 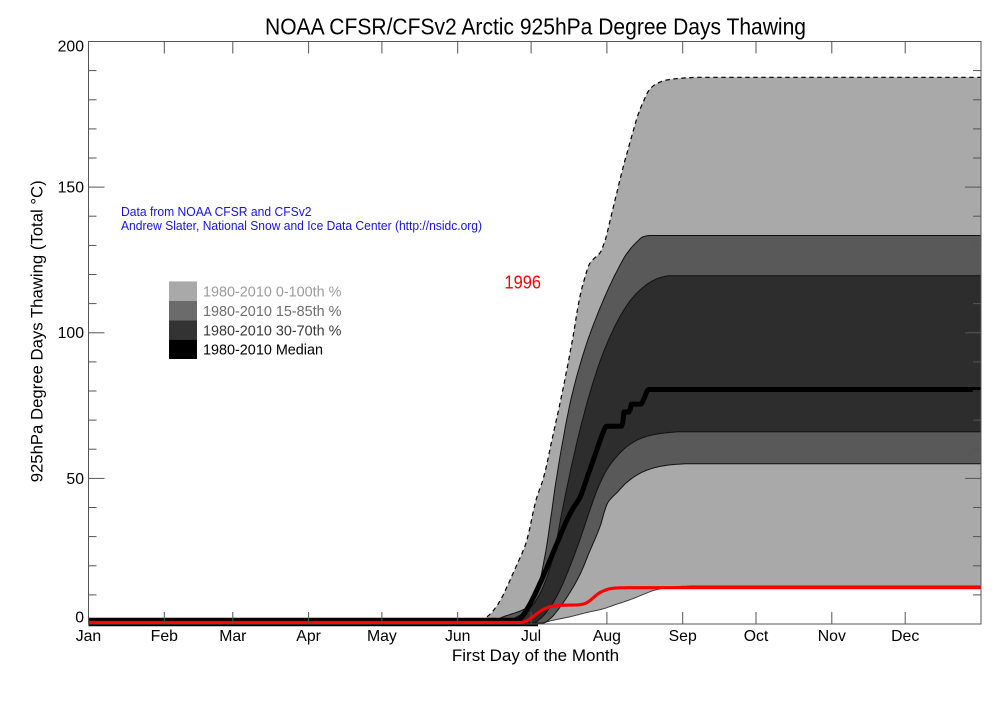 I want to click on svg-text: May, so click(x=382, y=636).